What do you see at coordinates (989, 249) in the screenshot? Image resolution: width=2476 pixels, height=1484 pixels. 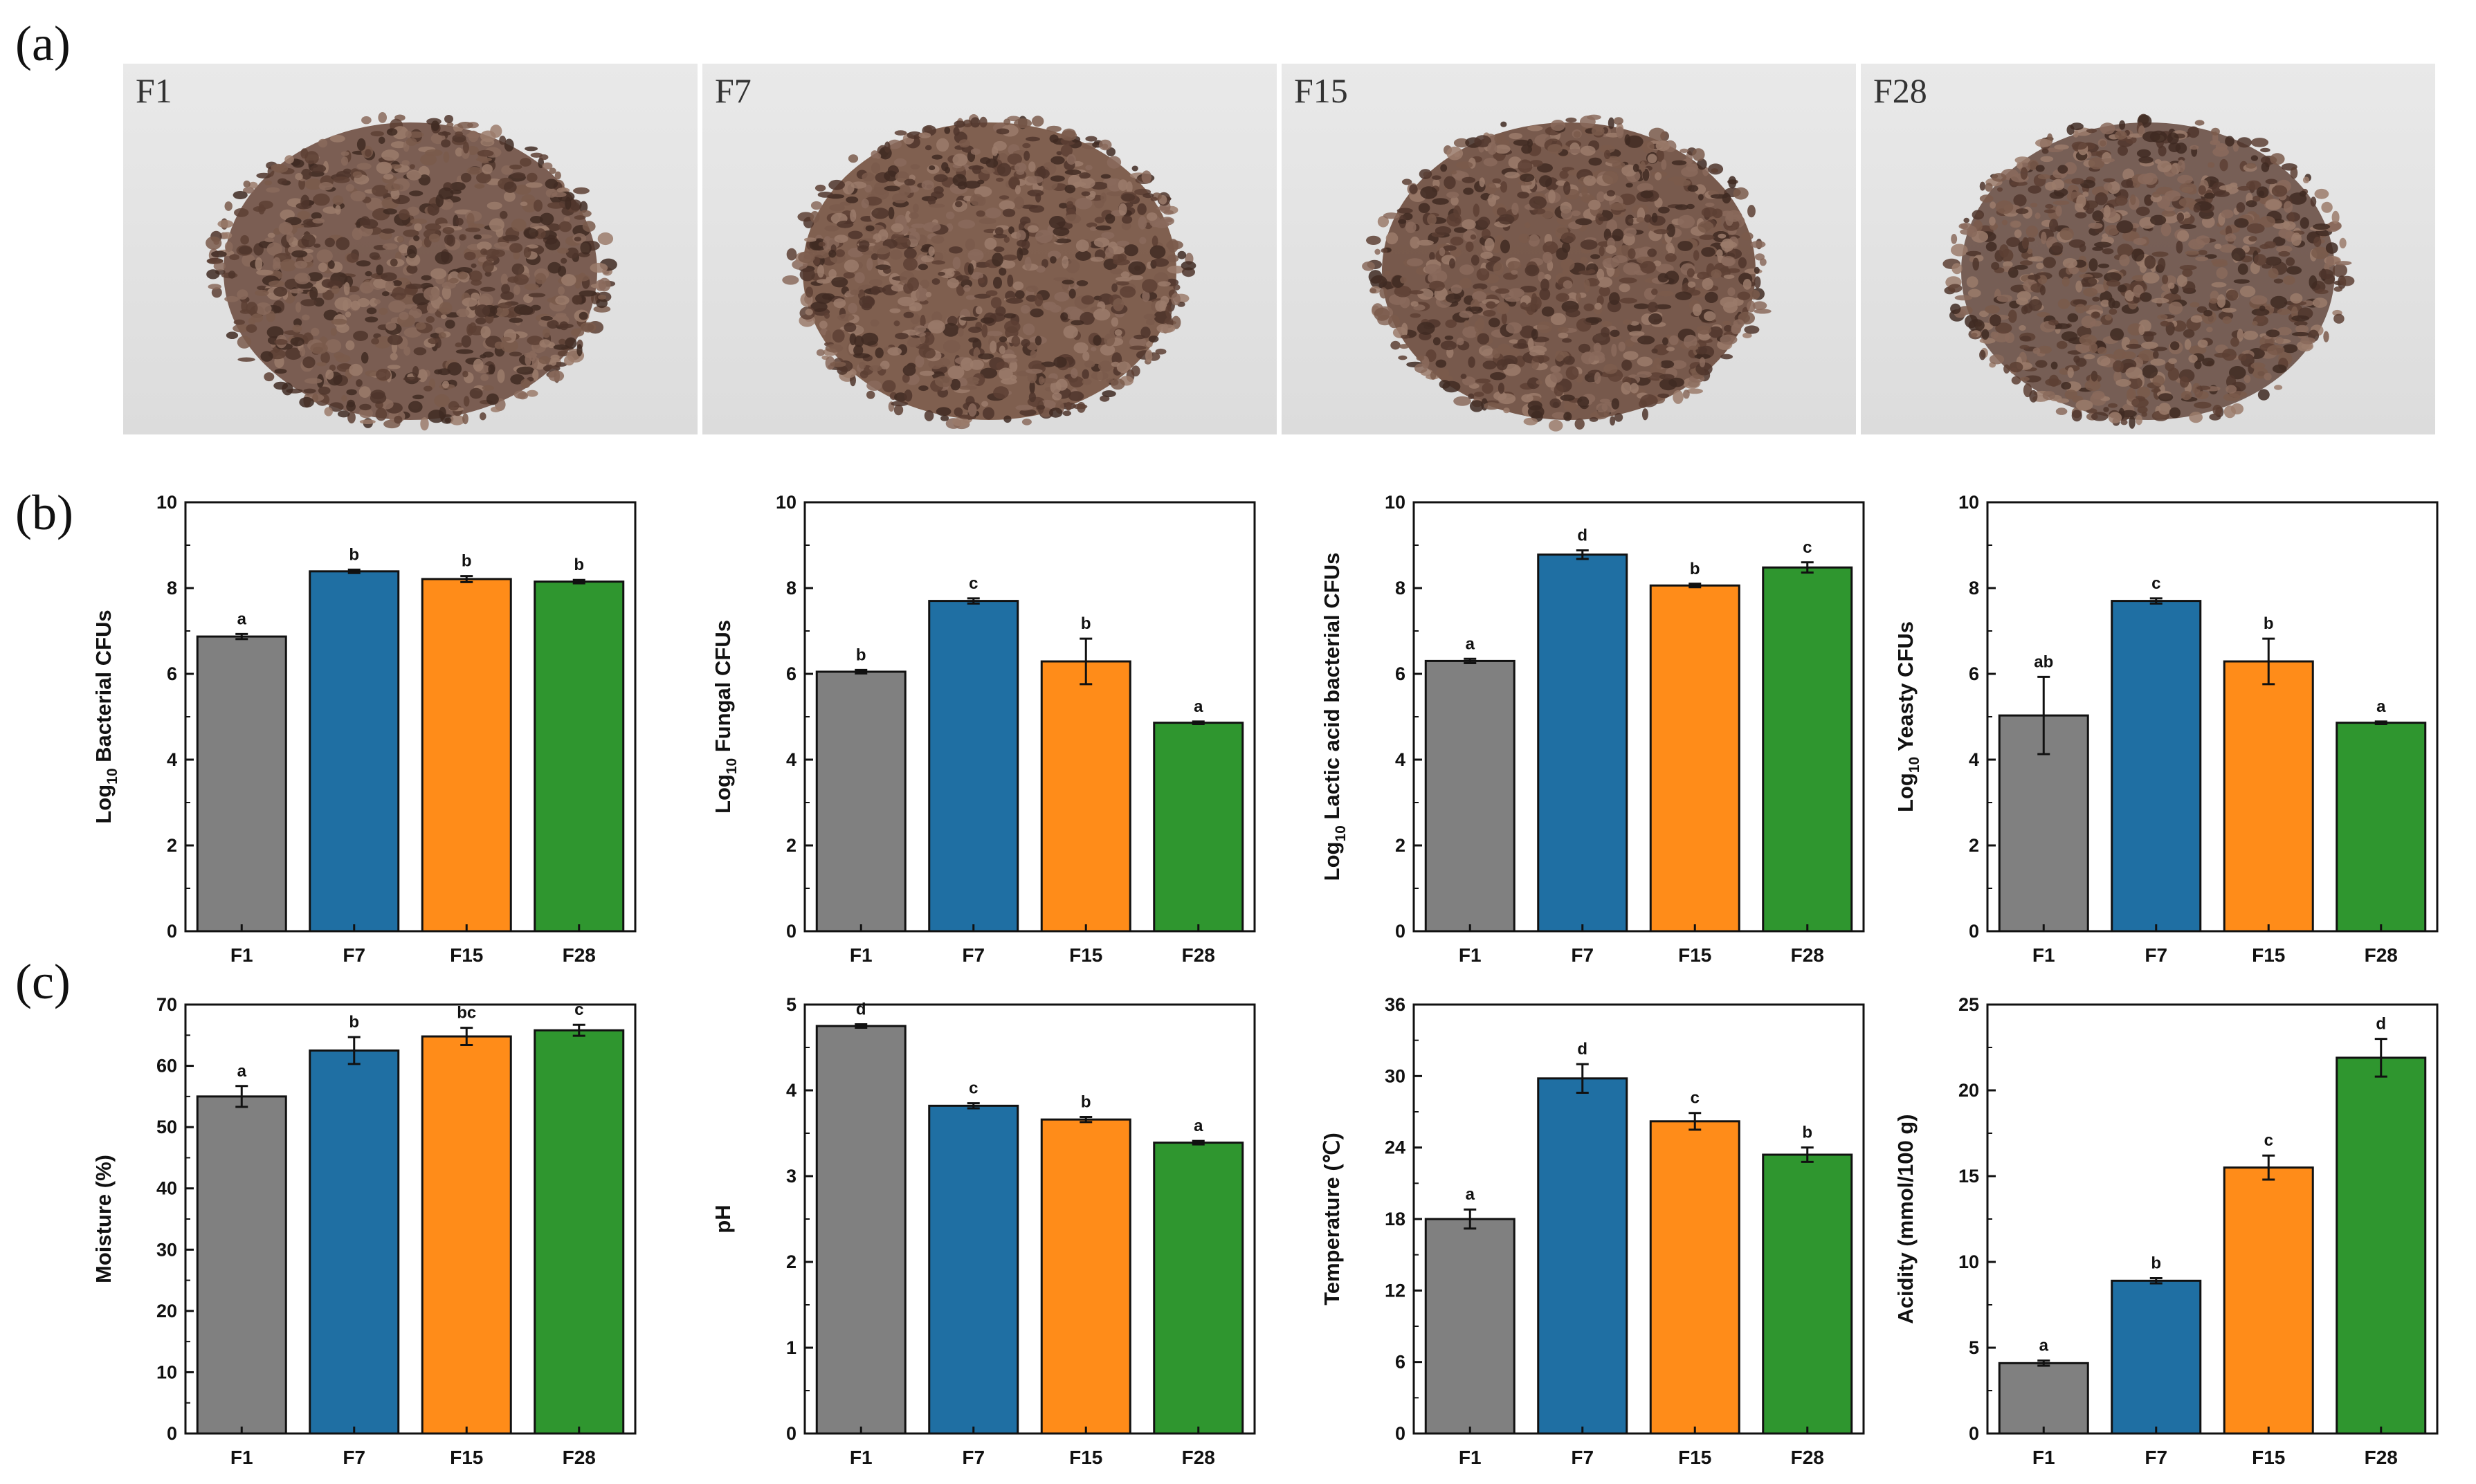 I see `photo-f7: F7` at bounding box center [989, 249].